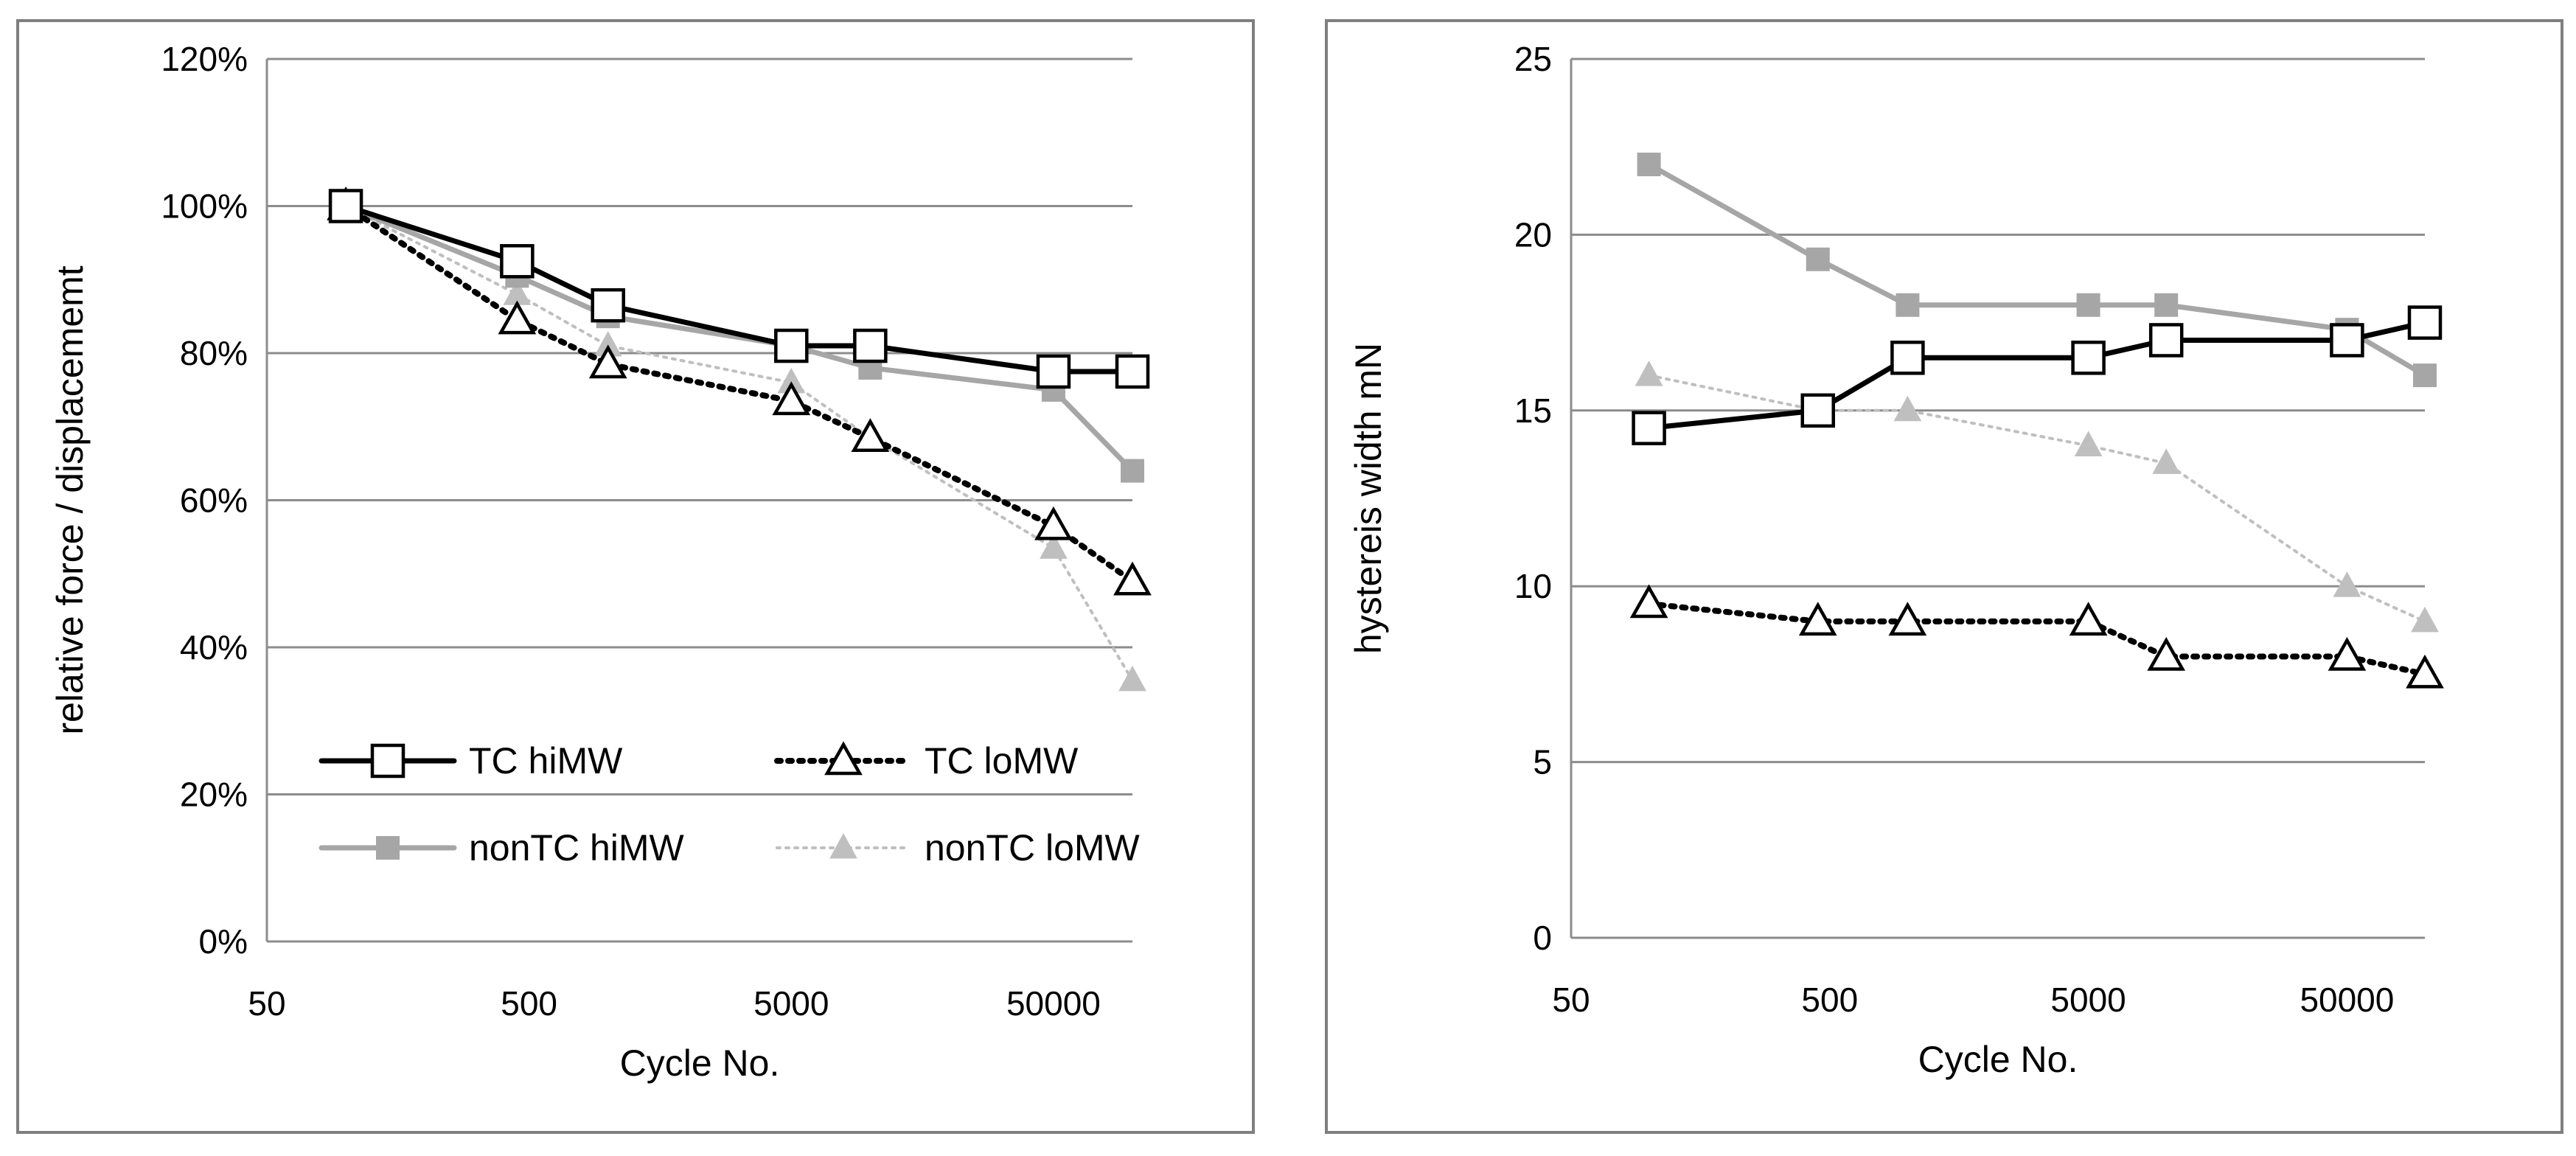 This screenshot has height=1156, width=2576. What do you see at coordinates (729, 804) in the screenshot?
I see `legend: TC hiMW TC loMW nonTC hiMW nonTC loMW` at bounding box center [729, 804].